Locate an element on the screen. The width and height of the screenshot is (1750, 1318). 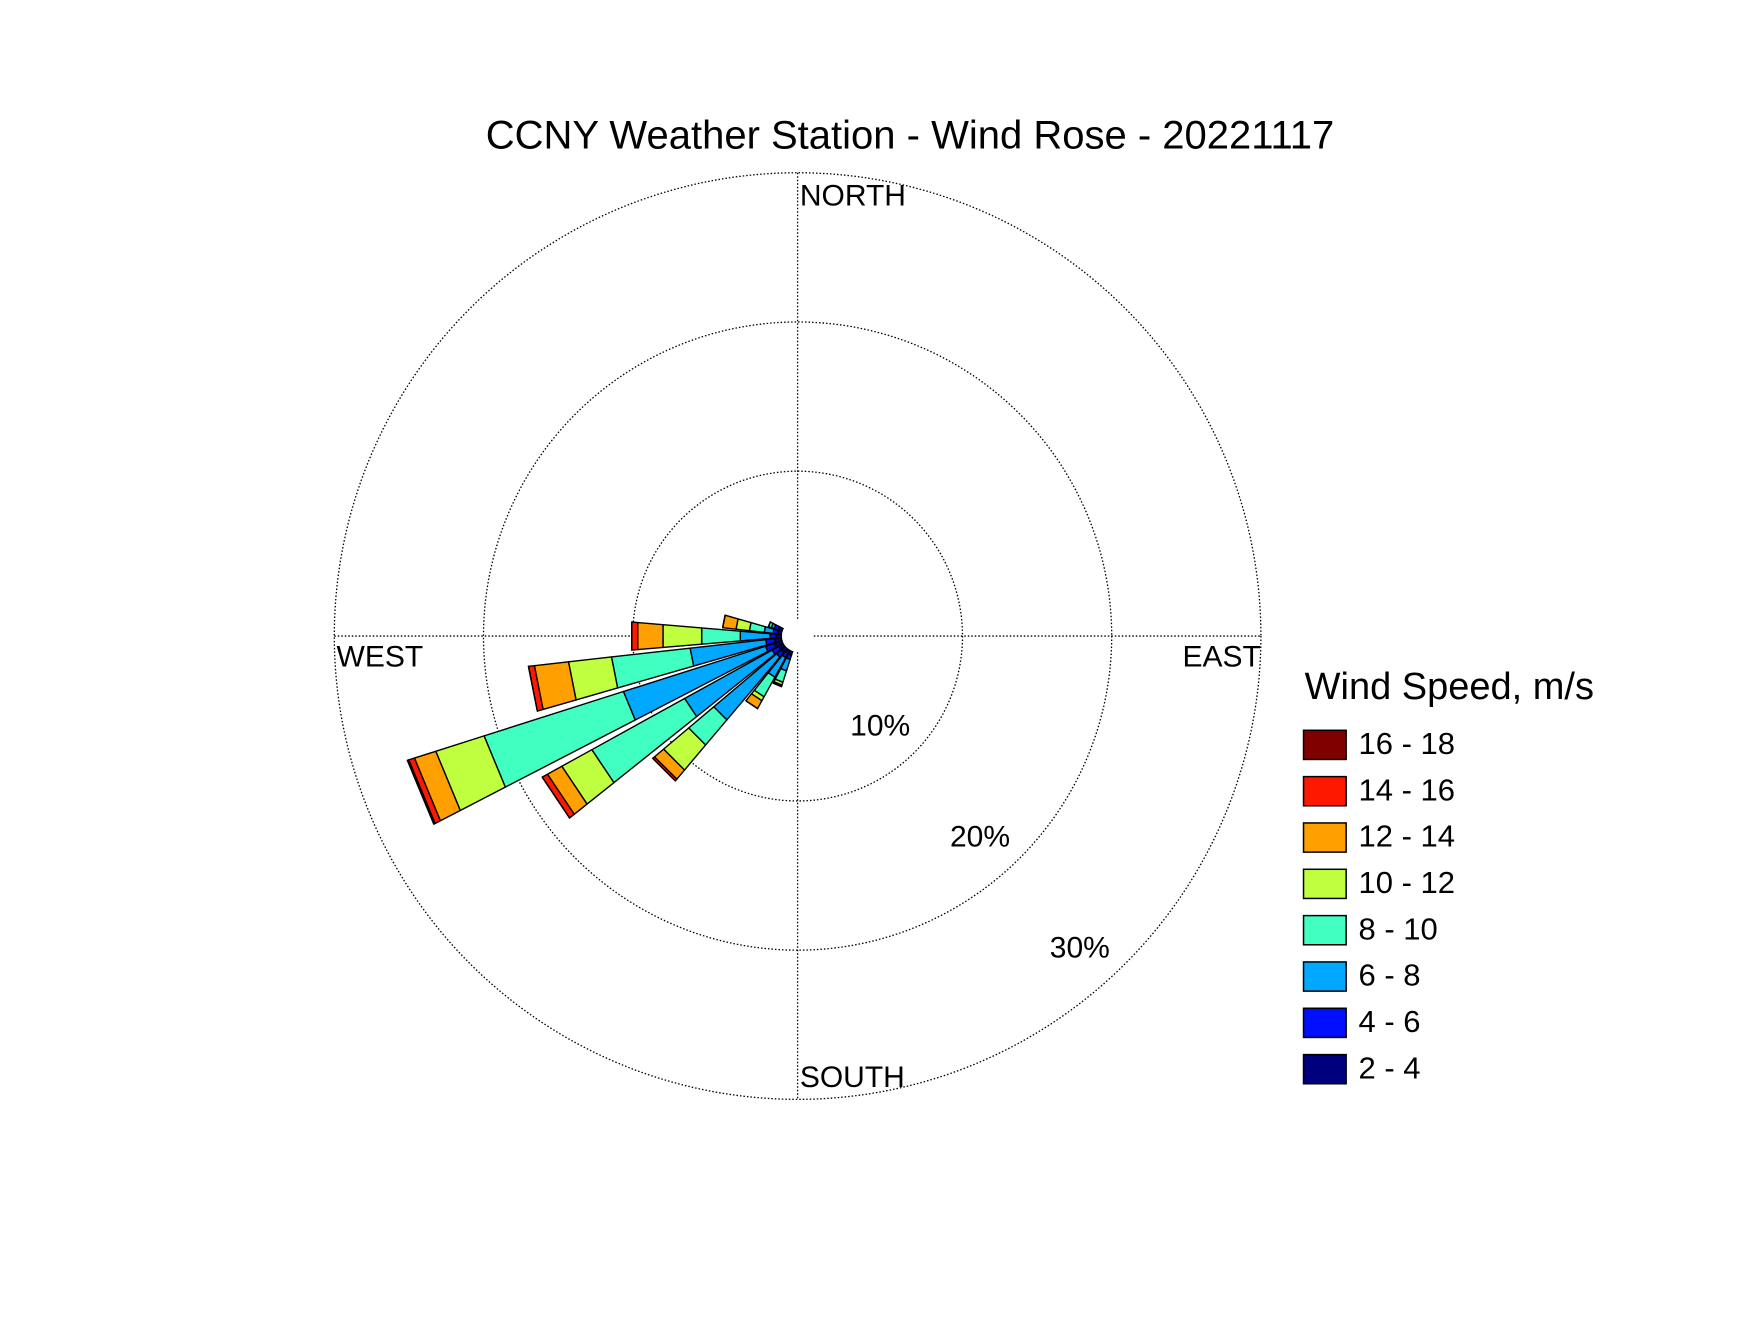
compass-label: EAST is located at coordinates (1222, 656).